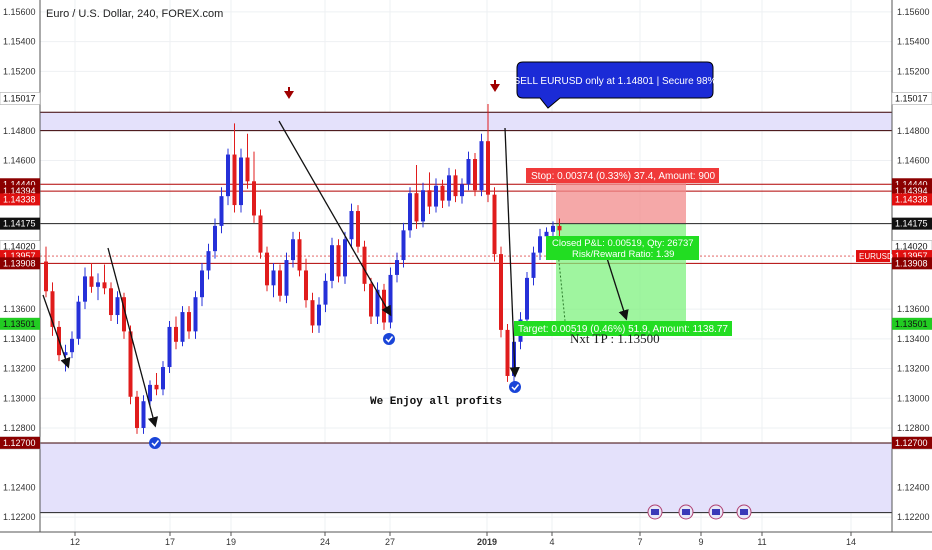 Image resolution: width=932 pixels, height=550 pixels. What do you see at coordinates (487, 542) in the screenshot?
I see `x-tick-label: 2019` at bounding box center [487, 542].